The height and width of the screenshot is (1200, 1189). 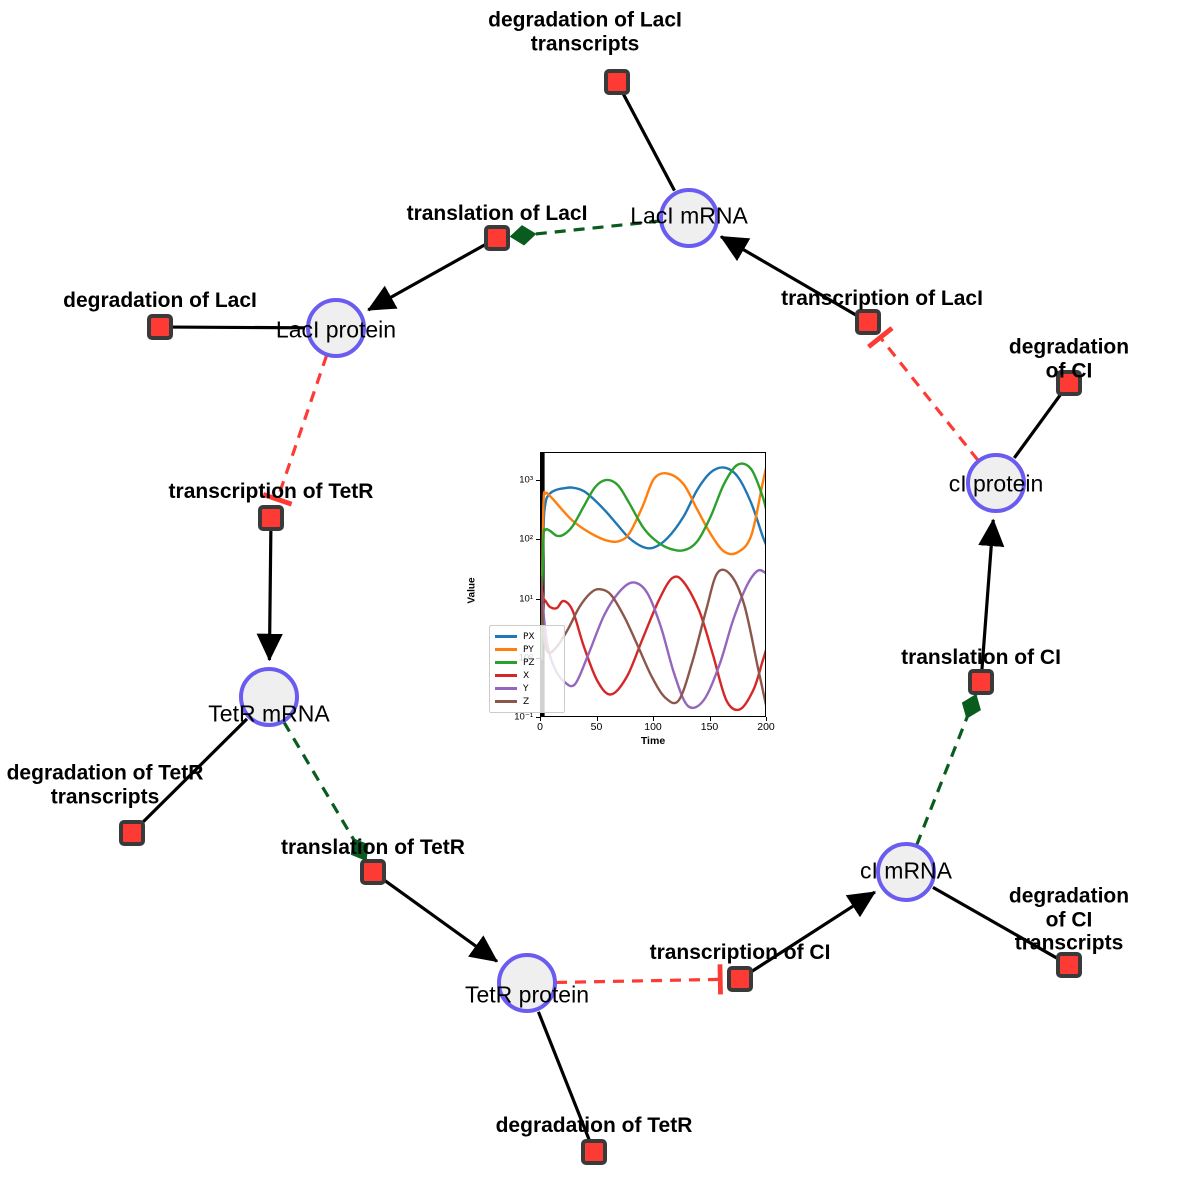 What do you see at coordinates (506, 662) in the screenshot?
I see `legend-swatch-PZ` at bounding box center [506, 662].